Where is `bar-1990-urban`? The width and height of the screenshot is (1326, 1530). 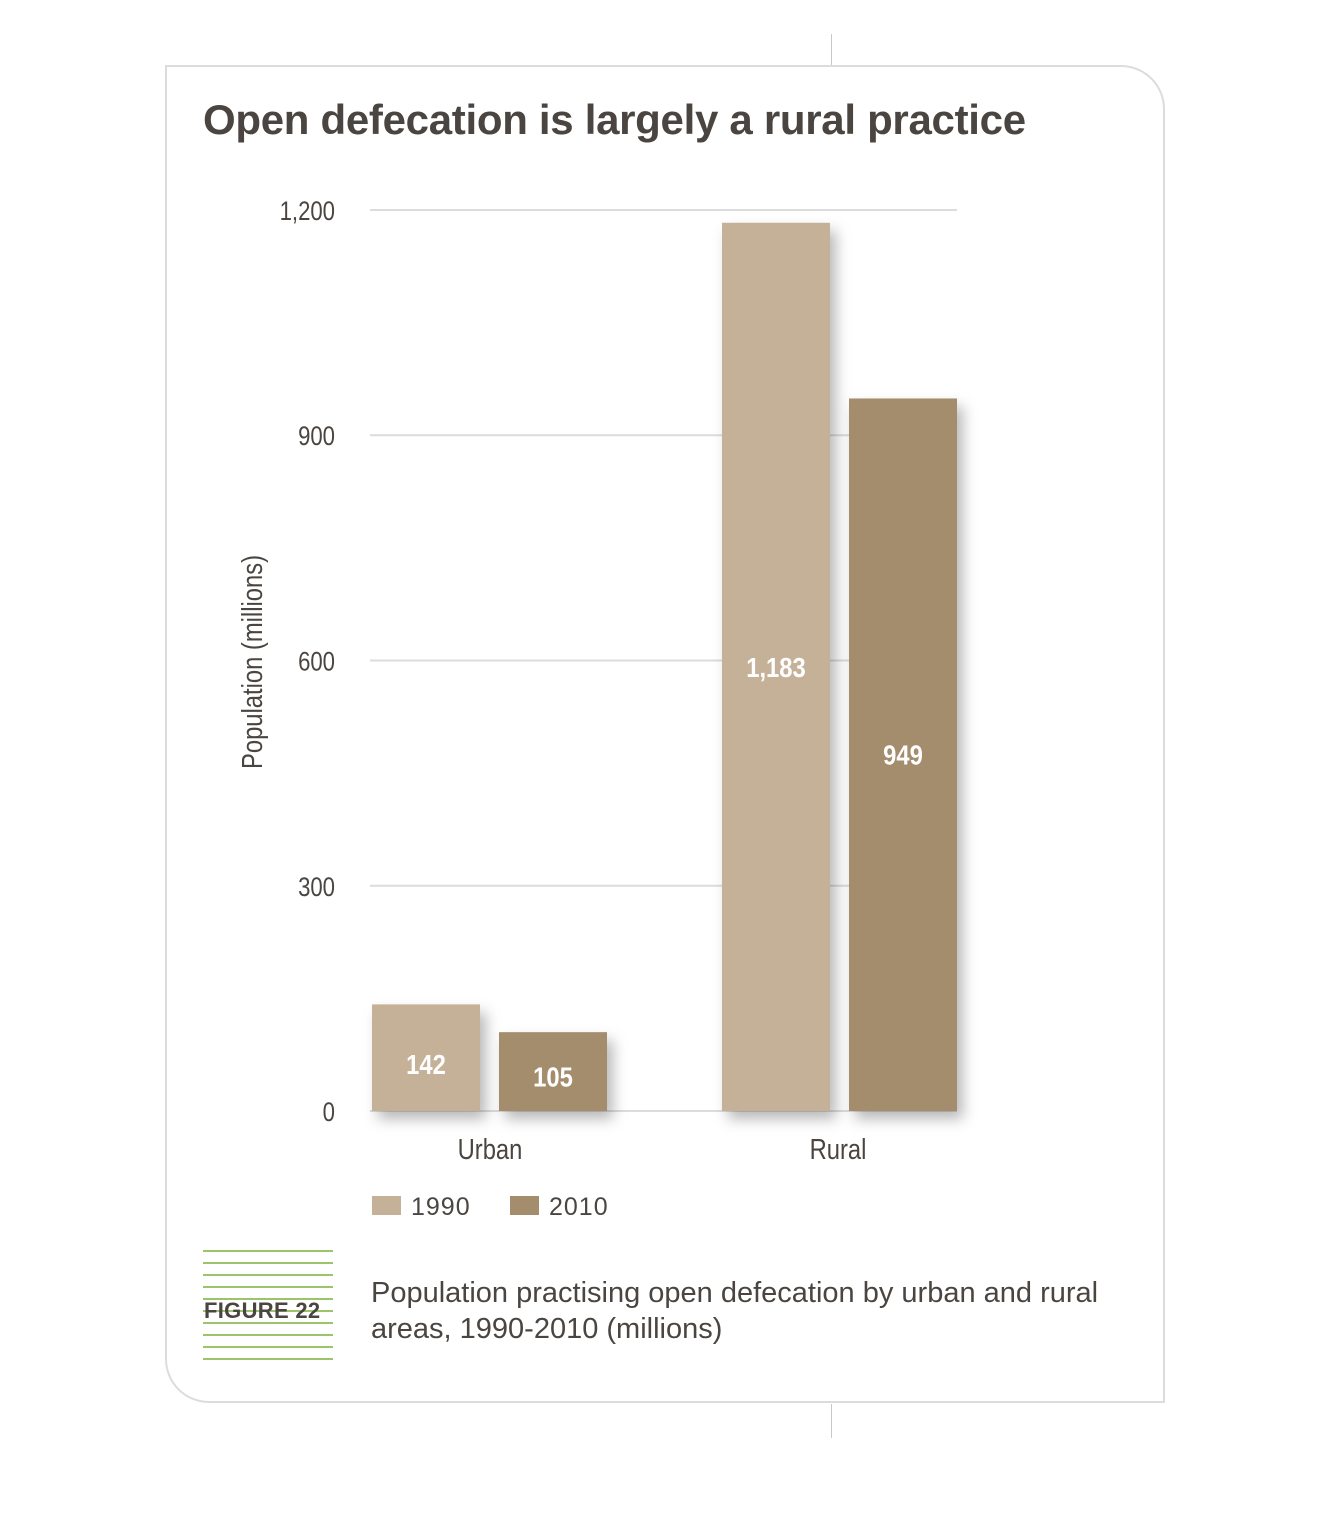
bar-1990-urban is located at coordinates (426, 1057).